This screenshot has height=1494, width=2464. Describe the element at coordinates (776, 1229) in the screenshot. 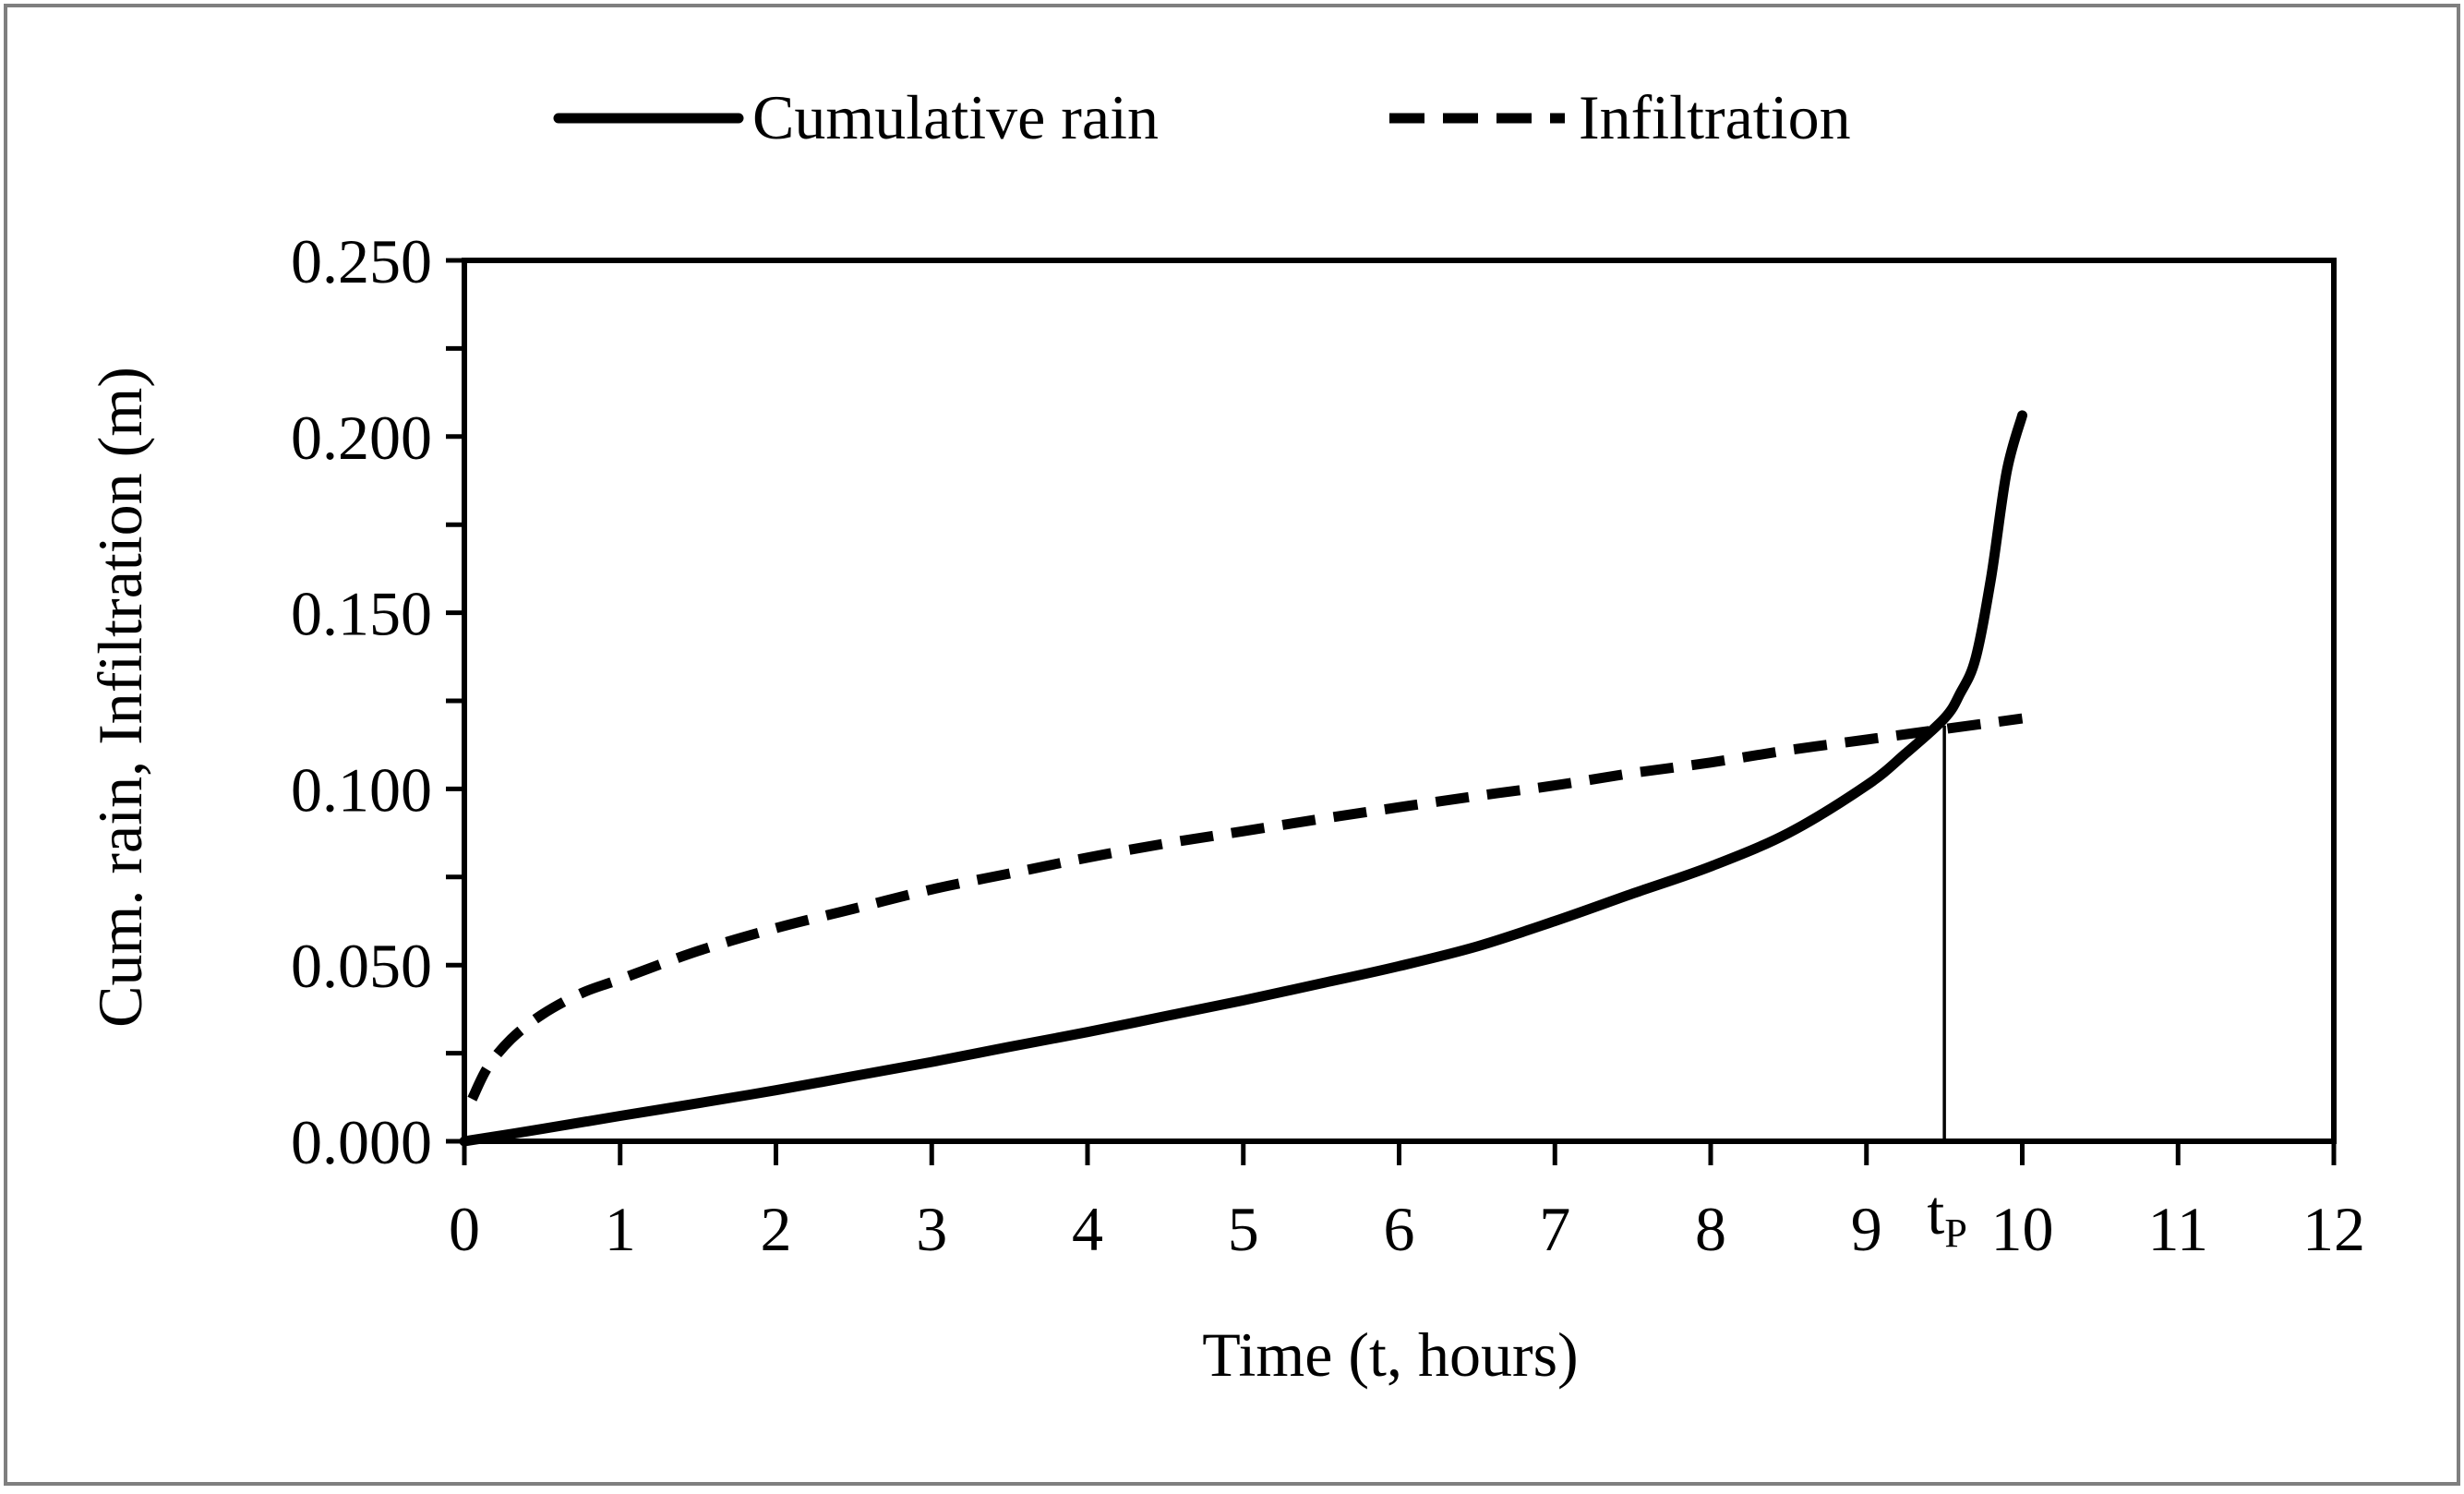

I see `x-tick-label: 2` at that location.